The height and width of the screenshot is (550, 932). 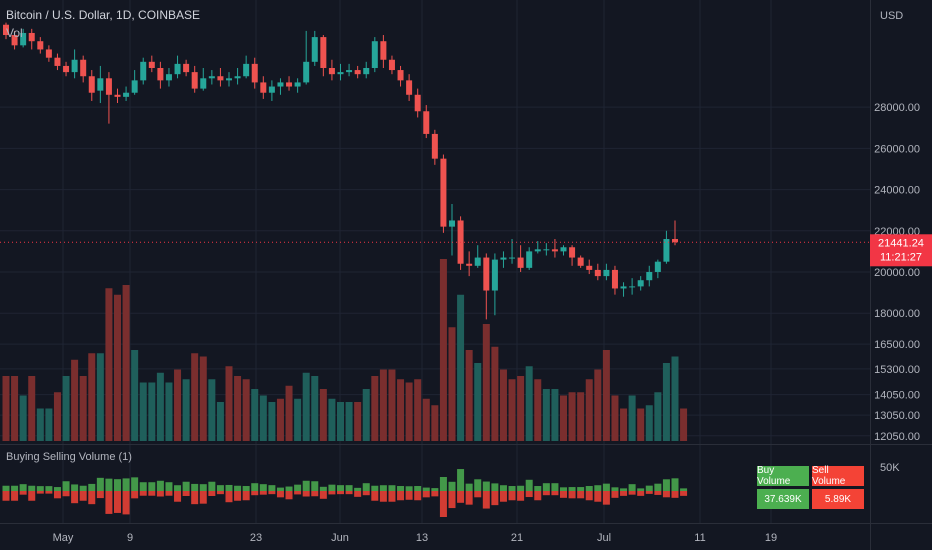 What do you see at coordinates (103, 15) in the screenshot?
I see `symbol-title: Bitcoin / U.S. Dollar, 1D, COINBASE` at bounding box center [103, 15].